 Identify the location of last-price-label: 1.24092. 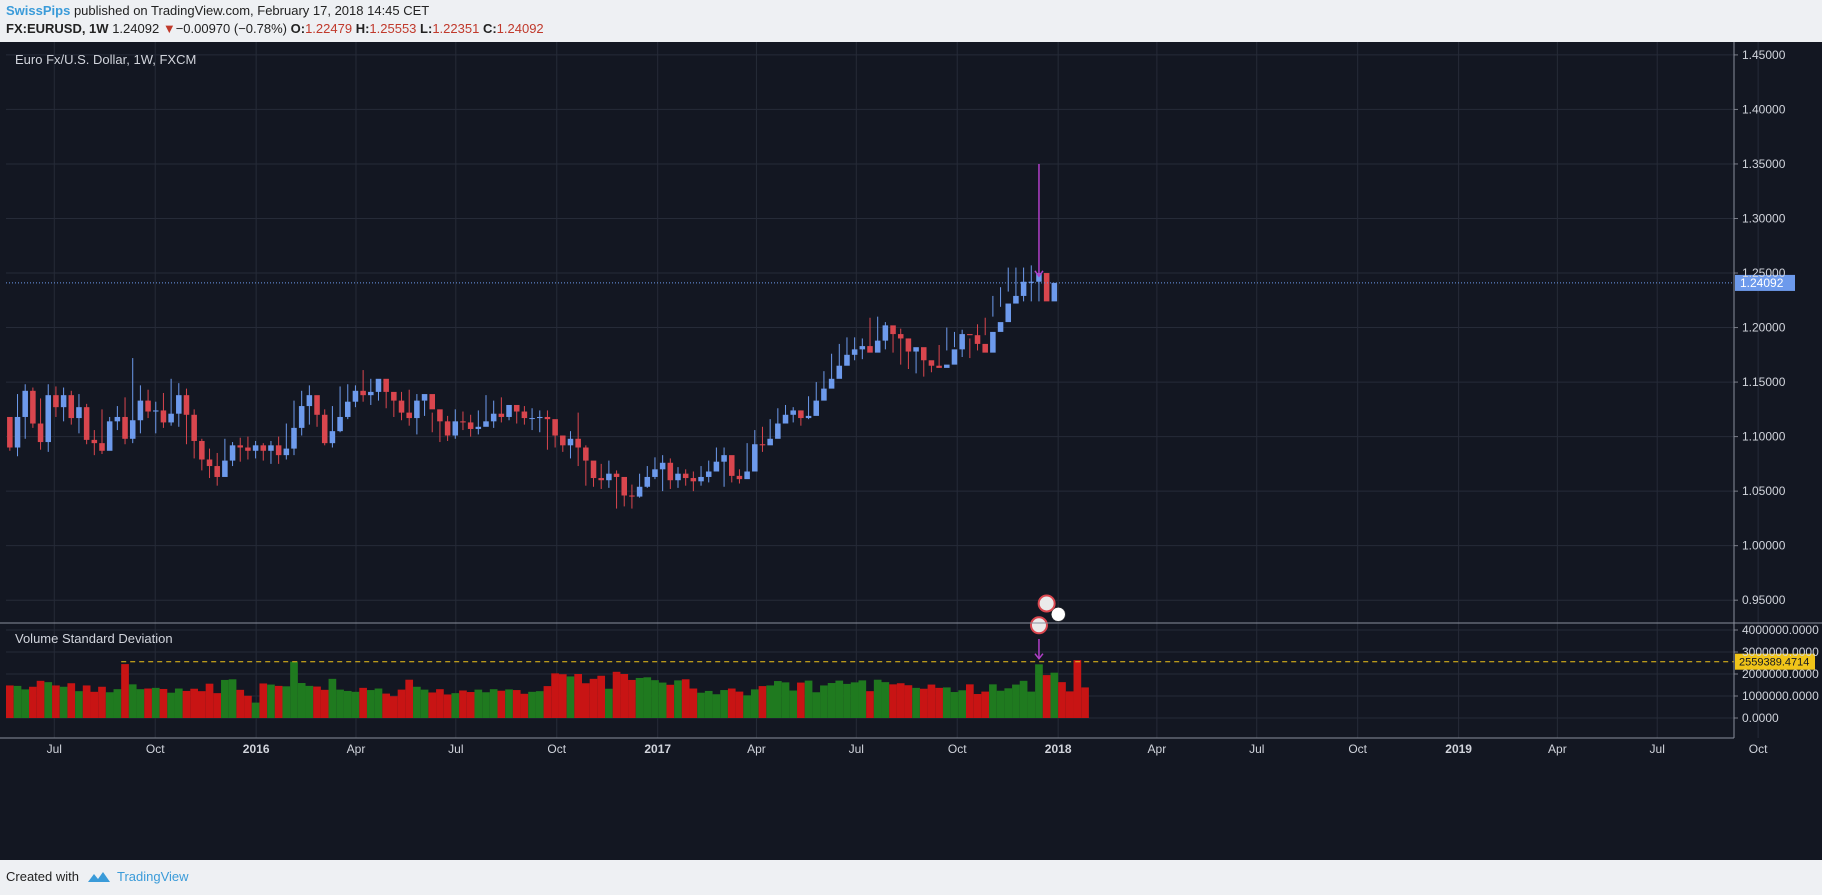
(1762, 283).